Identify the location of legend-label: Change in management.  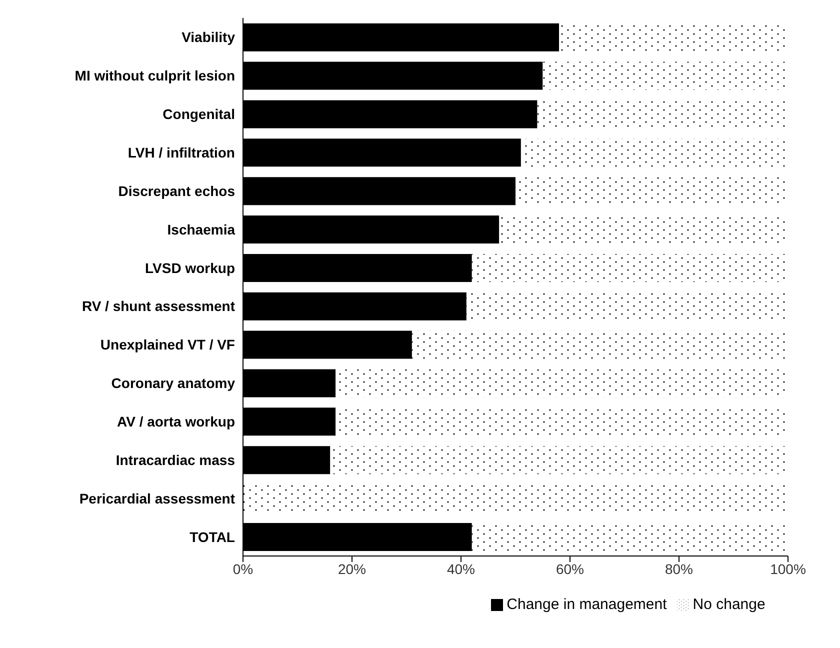
(586, 604).